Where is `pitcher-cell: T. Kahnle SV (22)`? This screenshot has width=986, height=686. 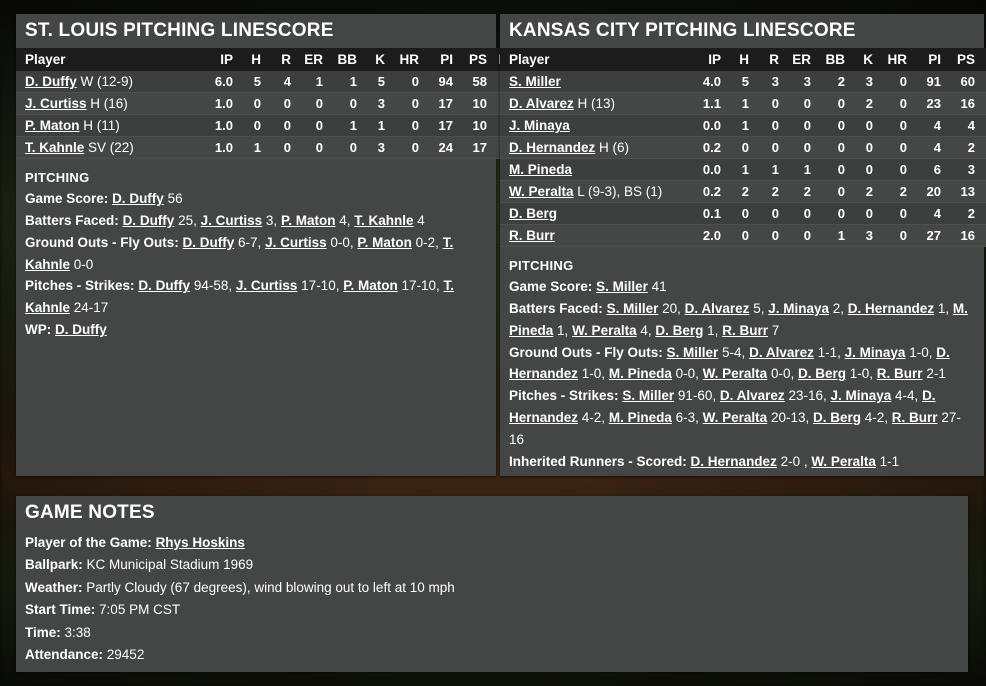 pitcher-cell: T. Kahnle SV (22) is located at coordinates (108, 147).